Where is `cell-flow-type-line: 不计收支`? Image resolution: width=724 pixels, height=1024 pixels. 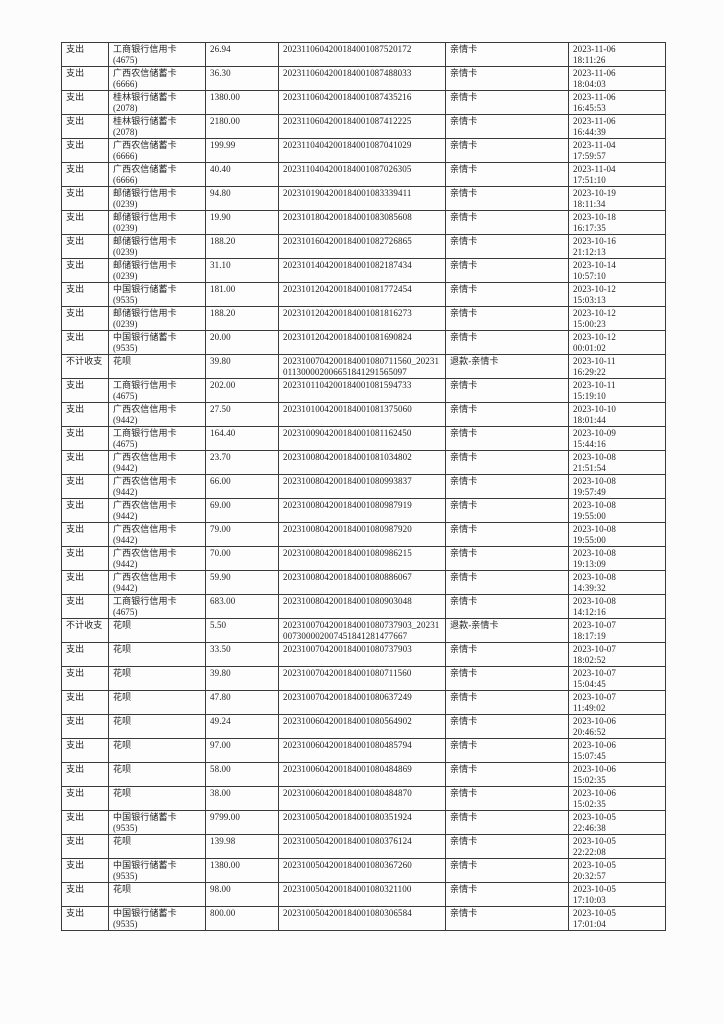 cell-flow-type-line: 不计收支 is located at coordinates (84, 625).